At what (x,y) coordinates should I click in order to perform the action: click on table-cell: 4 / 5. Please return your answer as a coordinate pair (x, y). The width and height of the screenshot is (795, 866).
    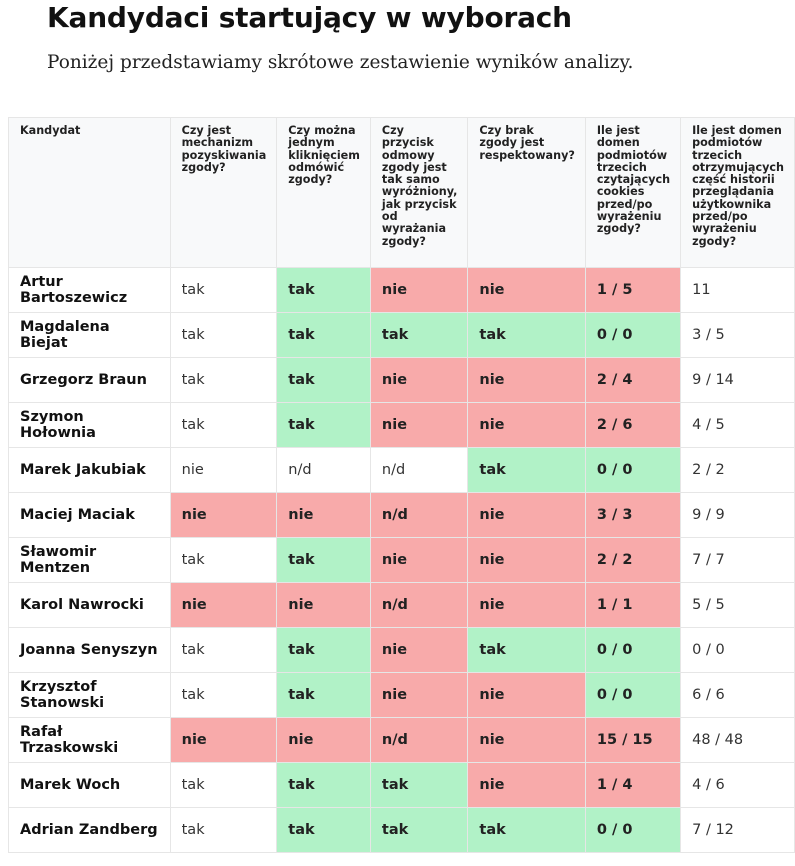
    Looking at the image, I should click on (737, 425).